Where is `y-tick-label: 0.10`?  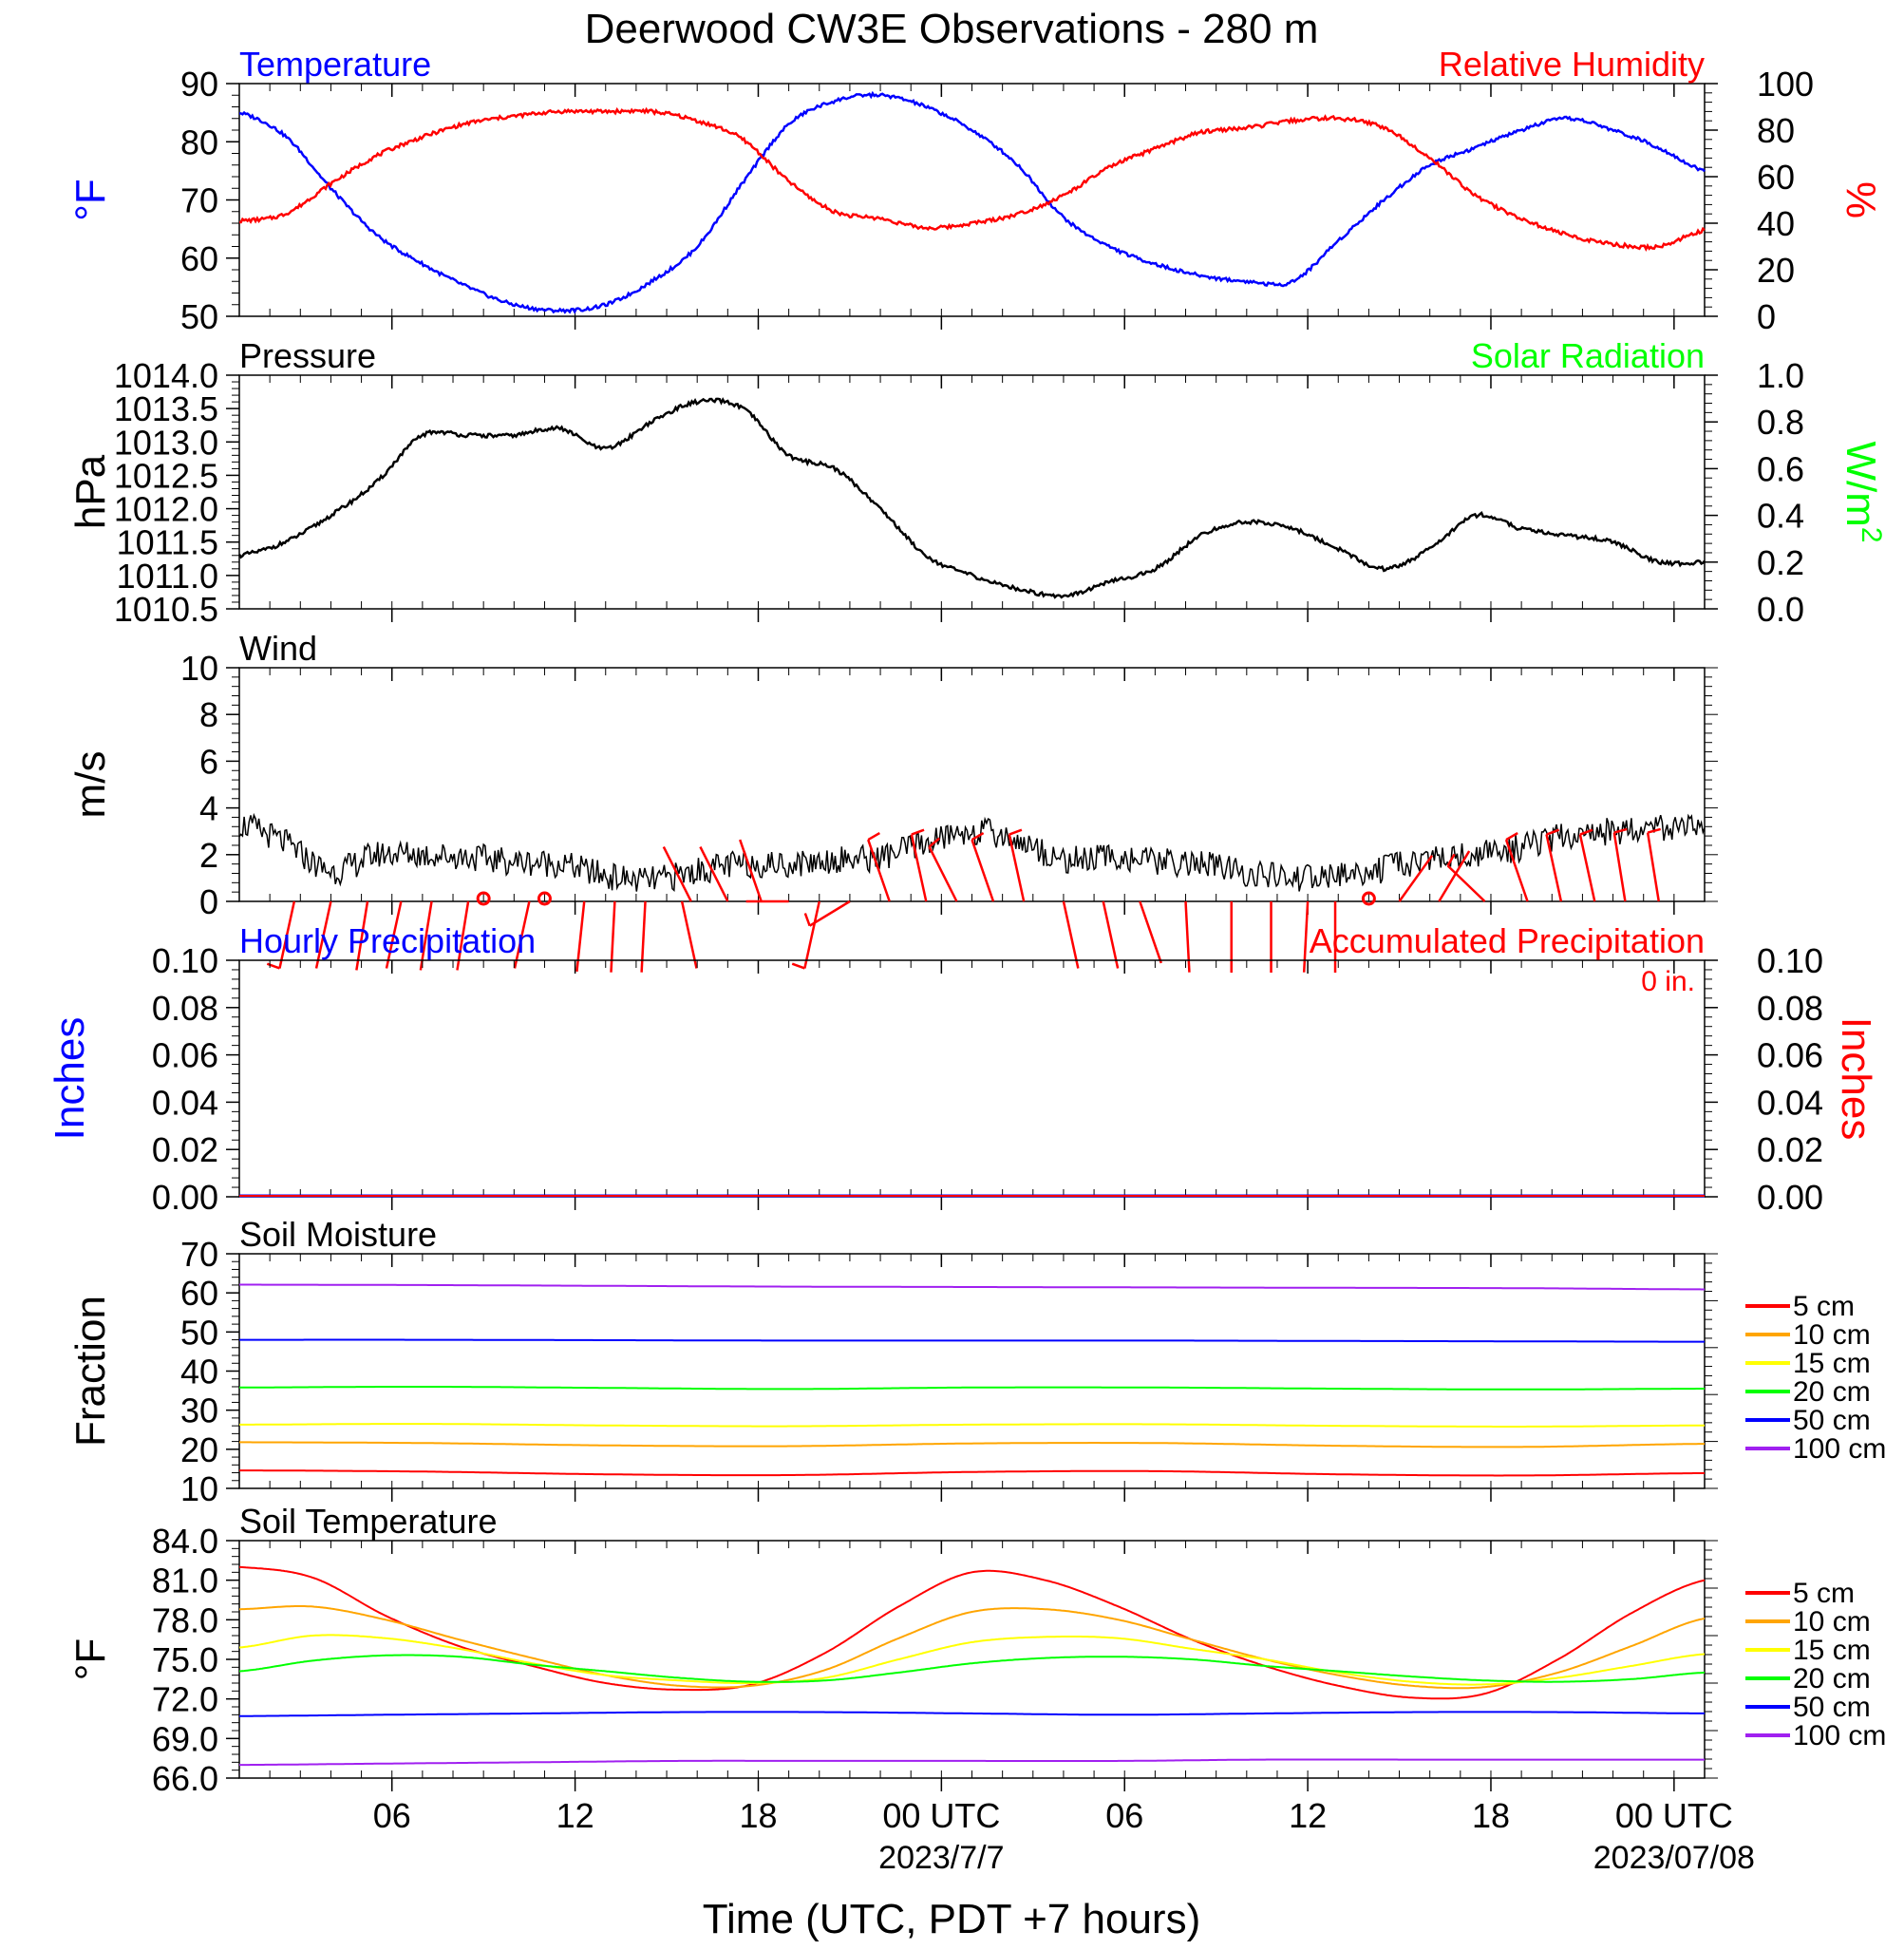
y-tick-label: 0.10 is located at coordinates (185, 960).